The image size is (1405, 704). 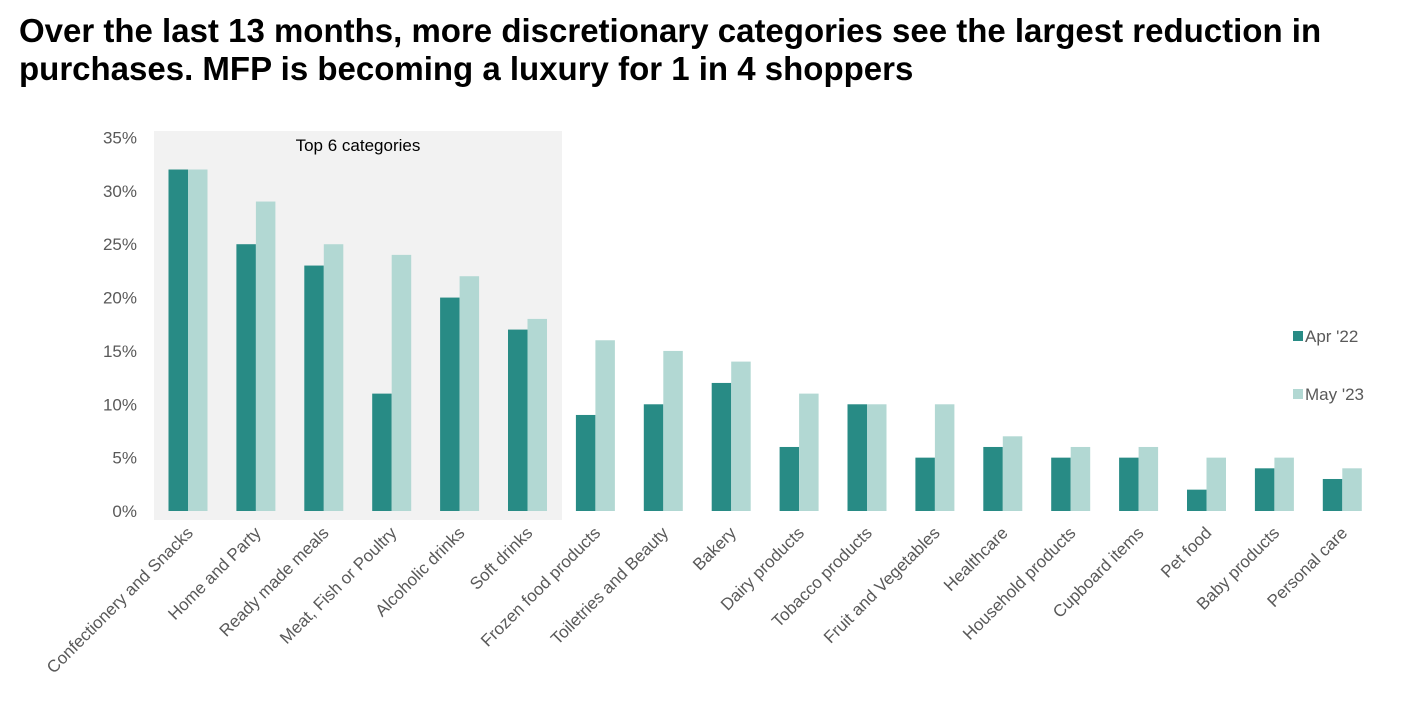 I want to click on y-tick-label: 15%, so click(x=120, y=351).